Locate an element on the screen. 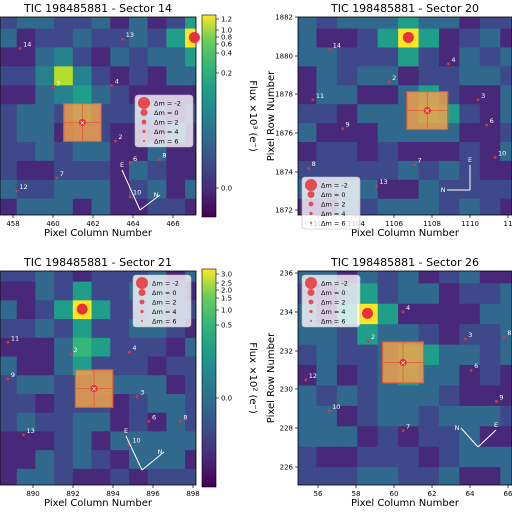  panel-title: TIC 198485881 - Sector 20 is located at coordinates (404, 8).